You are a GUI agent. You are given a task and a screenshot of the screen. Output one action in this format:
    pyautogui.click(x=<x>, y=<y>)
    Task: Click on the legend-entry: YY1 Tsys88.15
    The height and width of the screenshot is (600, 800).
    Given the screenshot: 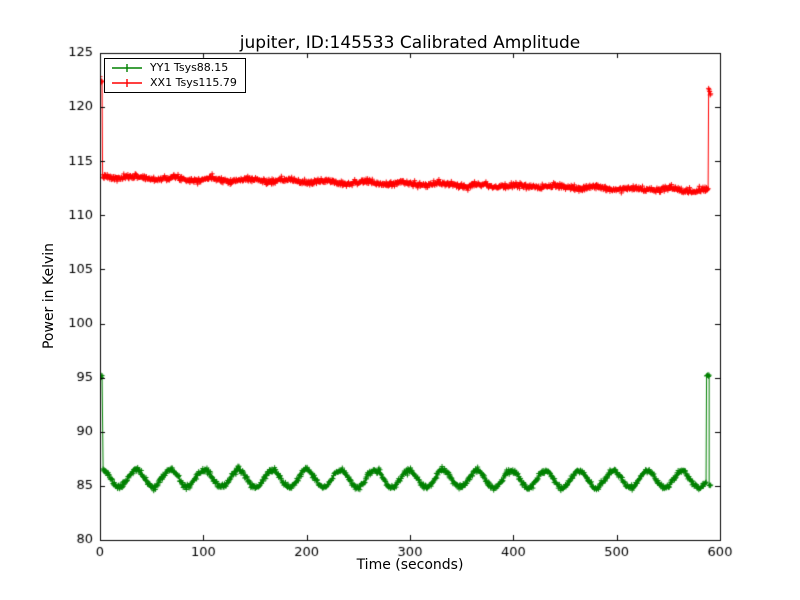 What is the action you would take?
    pyautogui.click(x=173, y=68)
    